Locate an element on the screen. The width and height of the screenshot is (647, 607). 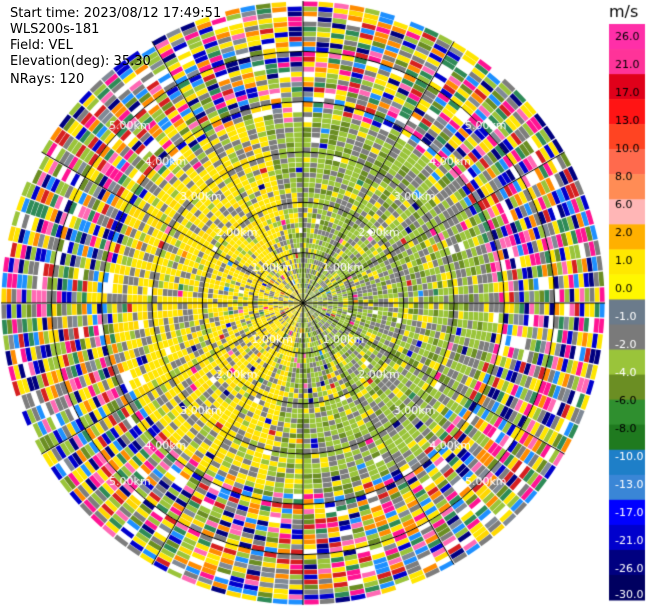
start-time-label: Start time: 2023/08/12 17:49:51 is located at coordinates (116, 13).